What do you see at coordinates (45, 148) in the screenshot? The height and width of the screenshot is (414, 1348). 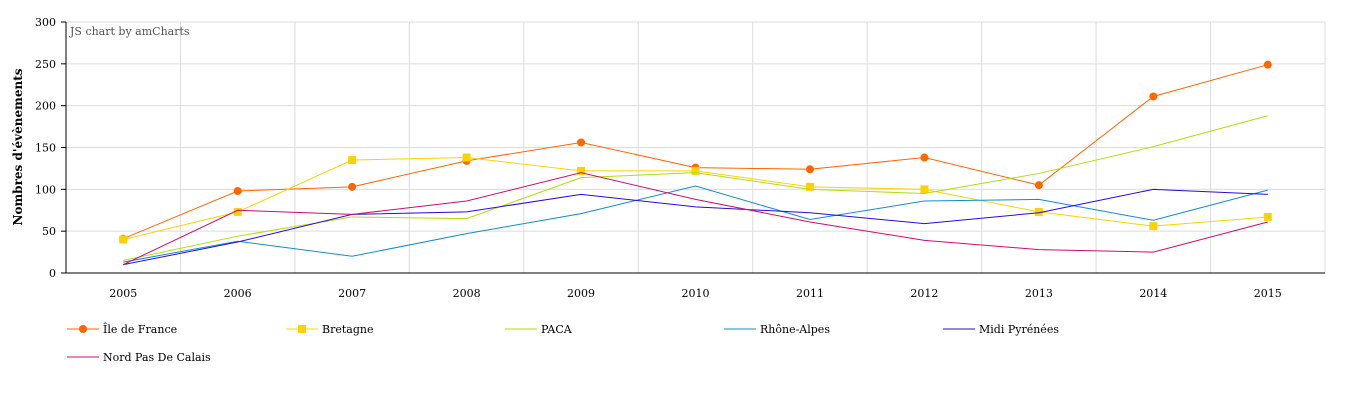 I see `y-tick-label: 150` at bounding box center [45, 148].